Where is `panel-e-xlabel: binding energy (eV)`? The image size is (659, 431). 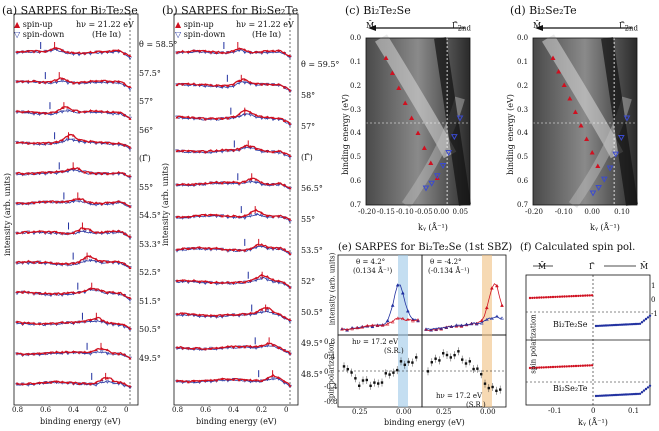
panel-e-xlabel: binding energy (eV) is located at coordinates (424, 422).